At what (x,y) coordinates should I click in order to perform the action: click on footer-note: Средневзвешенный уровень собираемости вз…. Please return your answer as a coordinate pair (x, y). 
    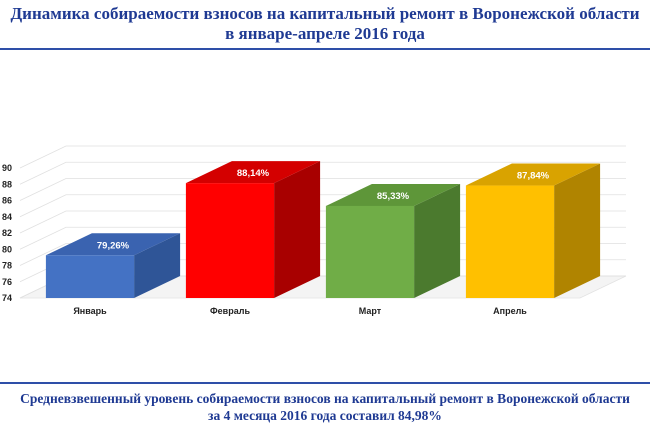
    Looking at the image, I should click on (325, 407).